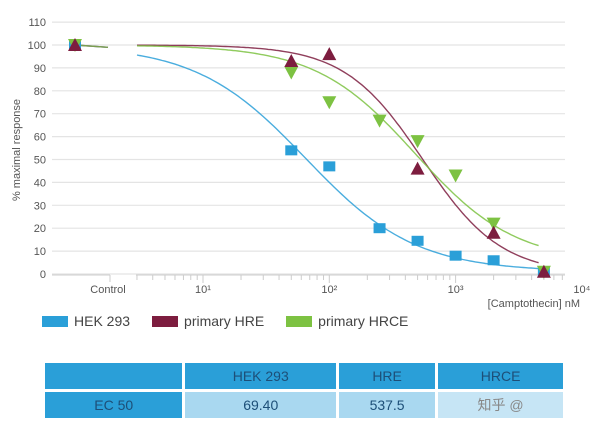  Describe the element at coordinates (107, 290) in the screenshot. I see `x-tick-label-control: Control` at that location.